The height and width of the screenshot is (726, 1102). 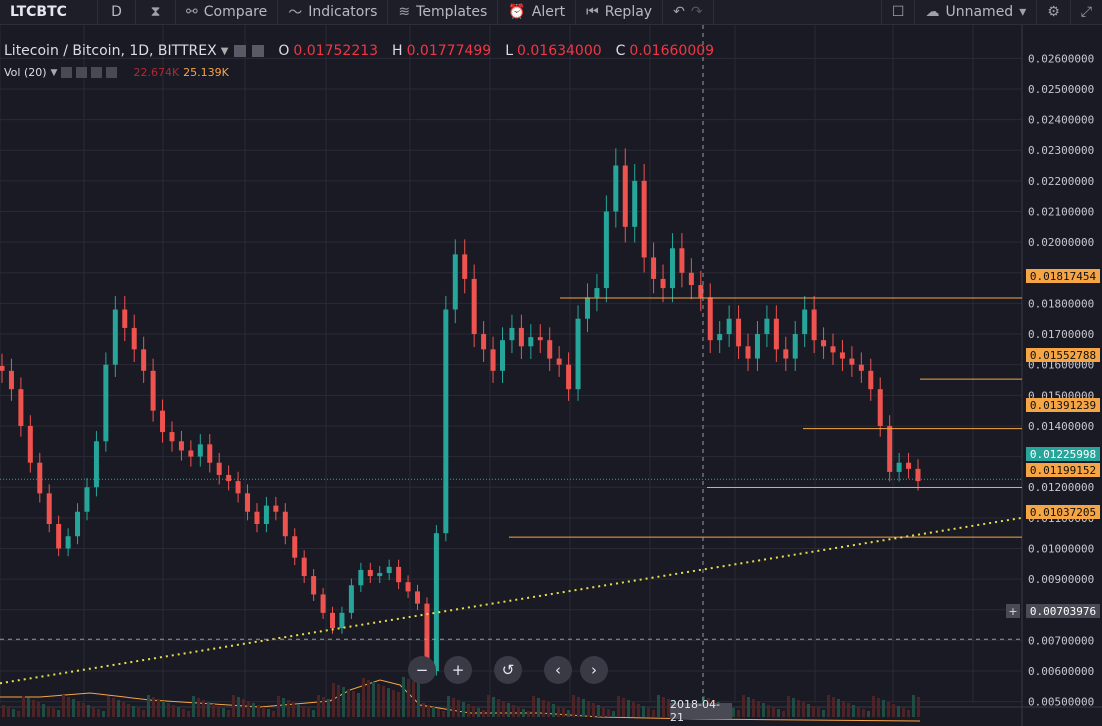 I want to click on y-tick-label: 0.02400000, so click(x=1061, y=120).